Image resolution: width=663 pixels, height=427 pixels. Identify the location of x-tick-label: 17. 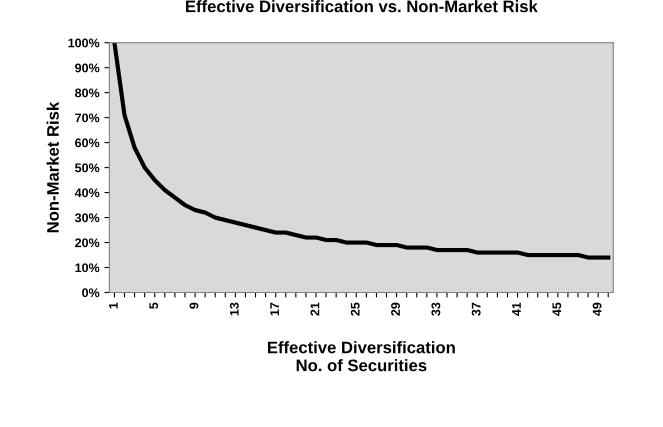
(274, 309).